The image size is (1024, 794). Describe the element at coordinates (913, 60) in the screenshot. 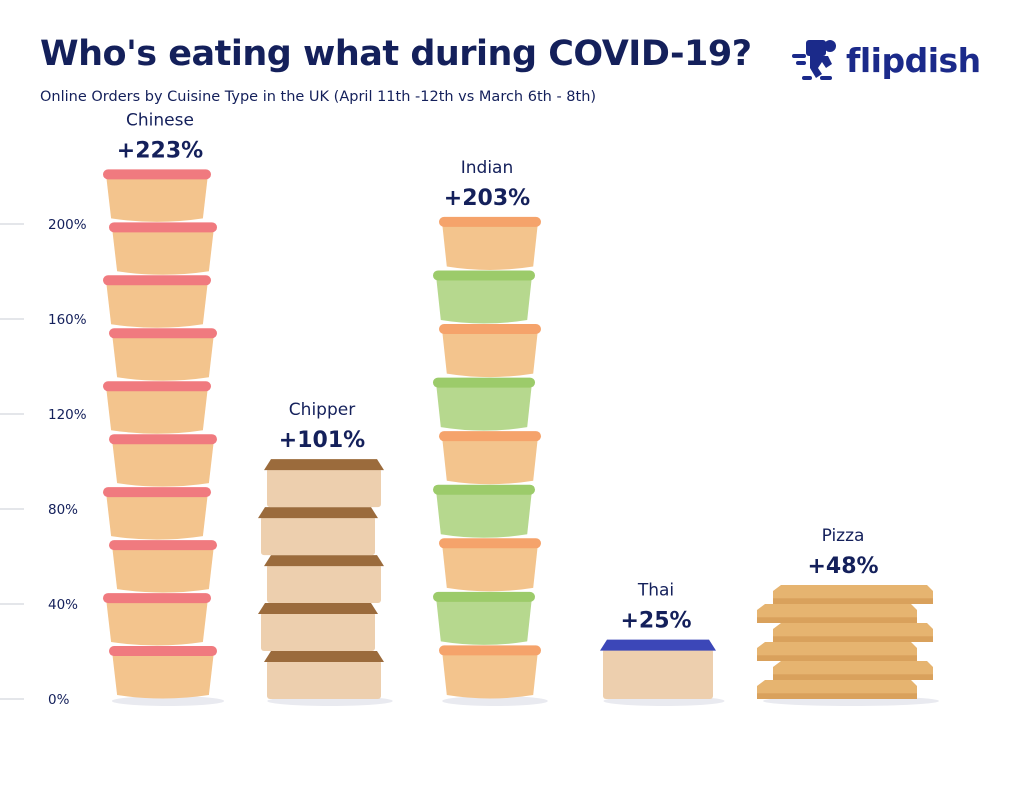

I see `brand-name: flipdish` at that location.